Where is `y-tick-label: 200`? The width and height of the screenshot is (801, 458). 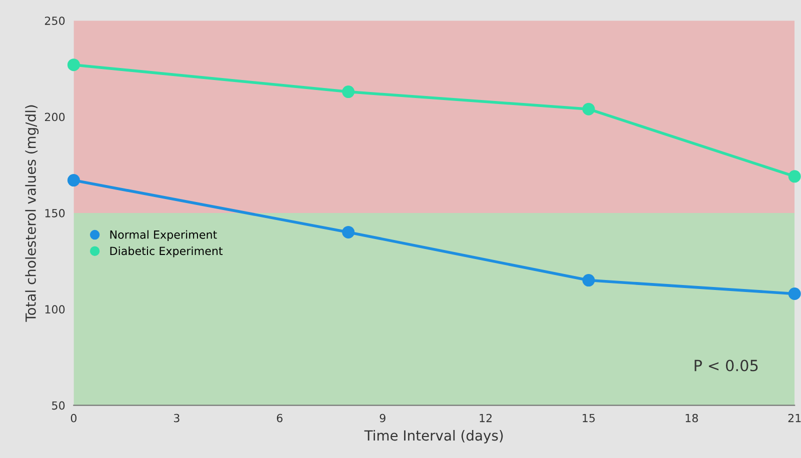 y-tick-label: 200 is located at coordinates (54, 117).